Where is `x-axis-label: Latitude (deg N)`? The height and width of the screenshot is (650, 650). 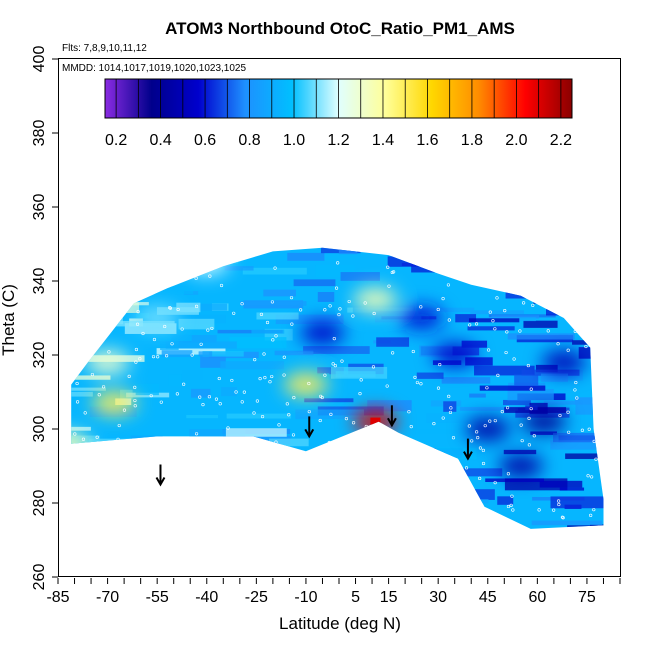 x-axis-label: Latitude (deg N) is located at coordinates (340, 623).